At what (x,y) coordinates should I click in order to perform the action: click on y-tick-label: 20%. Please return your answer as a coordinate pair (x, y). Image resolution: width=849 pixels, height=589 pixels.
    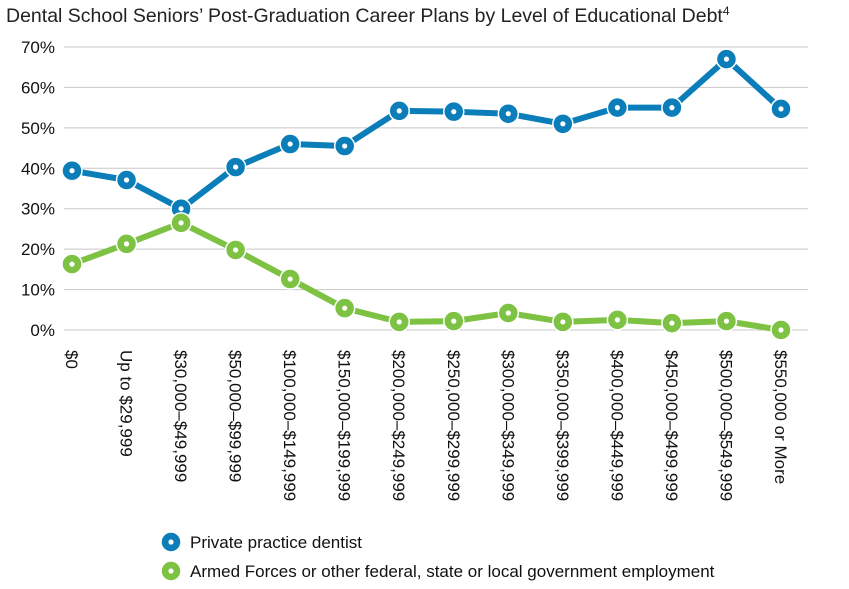
    Looking at the image, I should click on (38, 249).